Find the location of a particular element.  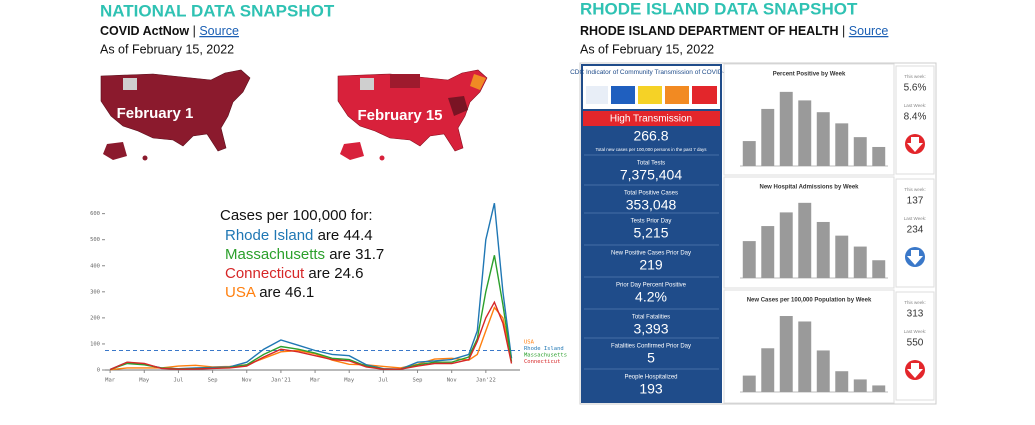

legend-label: Massachusetts is located at coordinates (545, 356).